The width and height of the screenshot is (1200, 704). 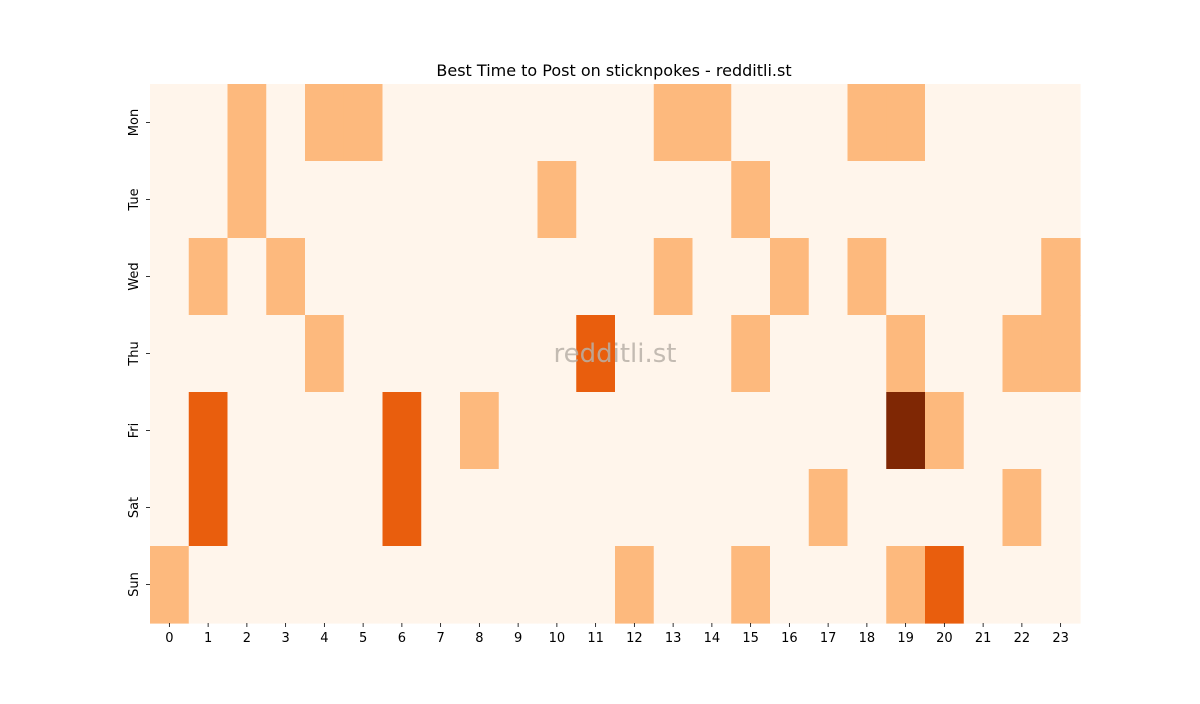 I want to click on x-tick-label: 20, so click(x=944, y=638).